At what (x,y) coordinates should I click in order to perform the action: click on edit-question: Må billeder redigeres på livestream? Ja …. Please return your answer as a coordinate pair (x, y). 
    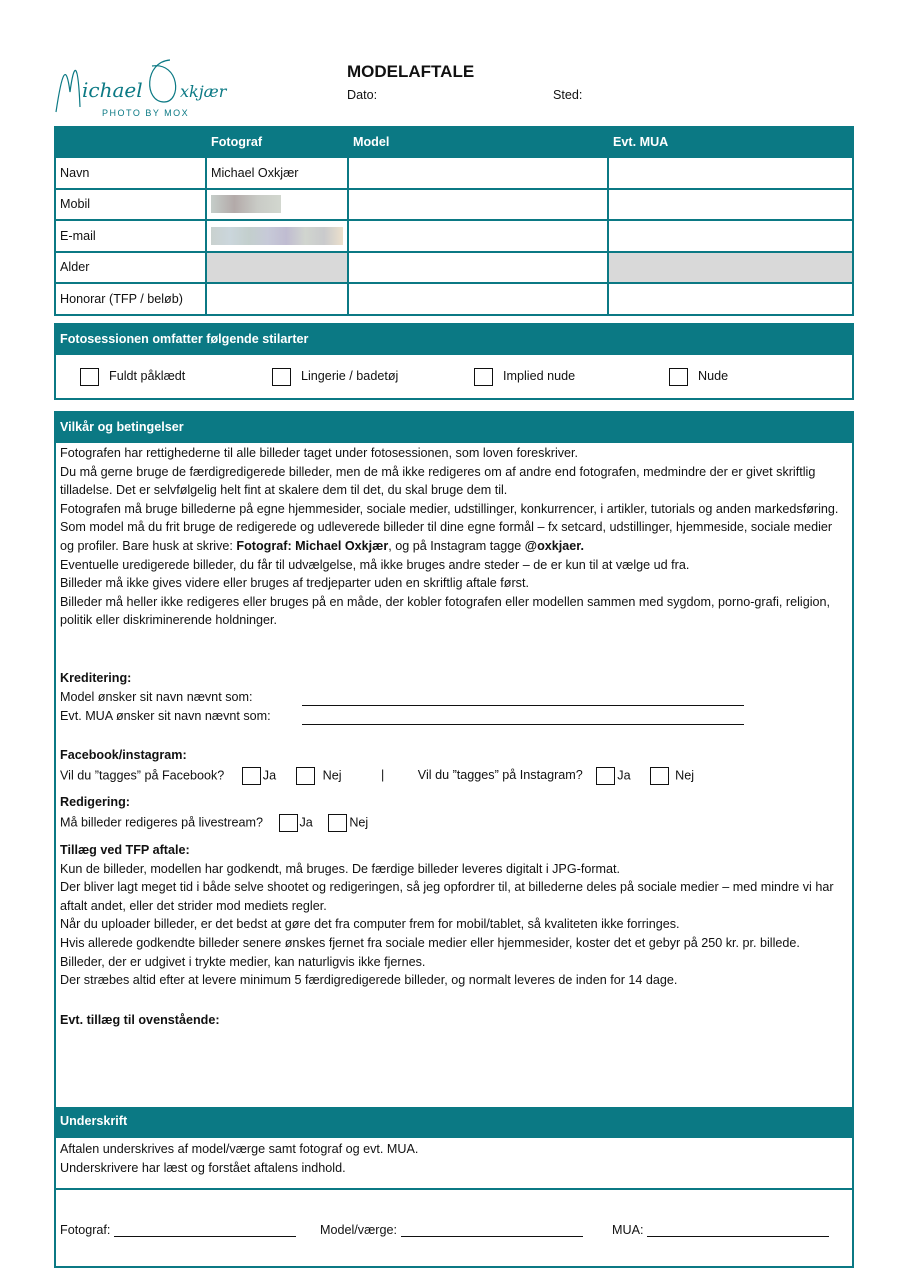
    Looking at the image, I should click on (214, 823).